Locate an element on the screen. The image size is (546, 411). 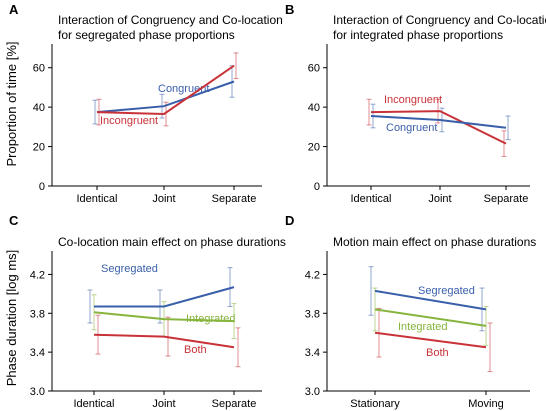
panel-label: C is located at coordinates (14, 220).